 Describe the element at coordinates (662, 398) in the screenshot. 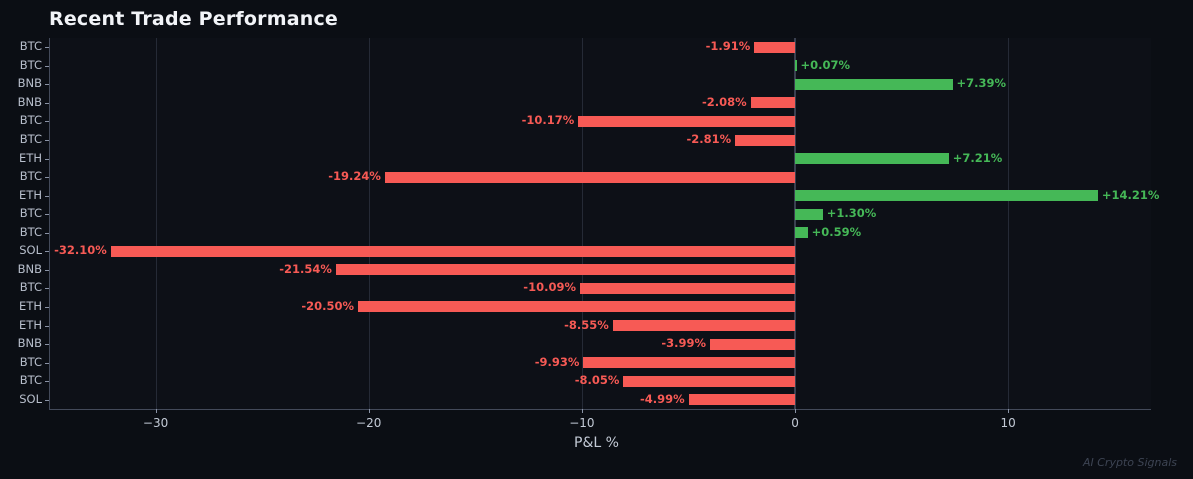

I see `bar-value-label: -4.99%` at that location.